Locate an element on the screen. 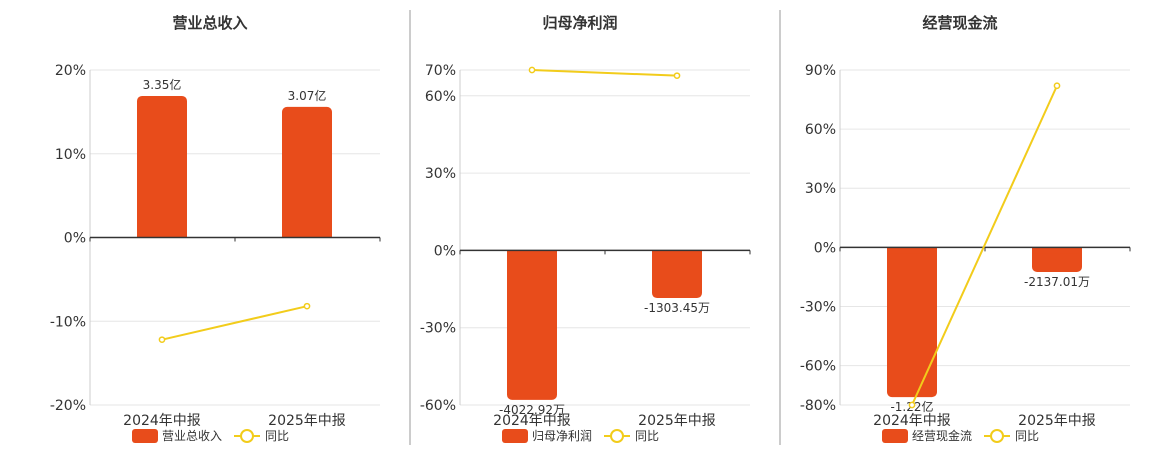  bar-data-label: -1303.45万 is located at coordinates (677, 308).